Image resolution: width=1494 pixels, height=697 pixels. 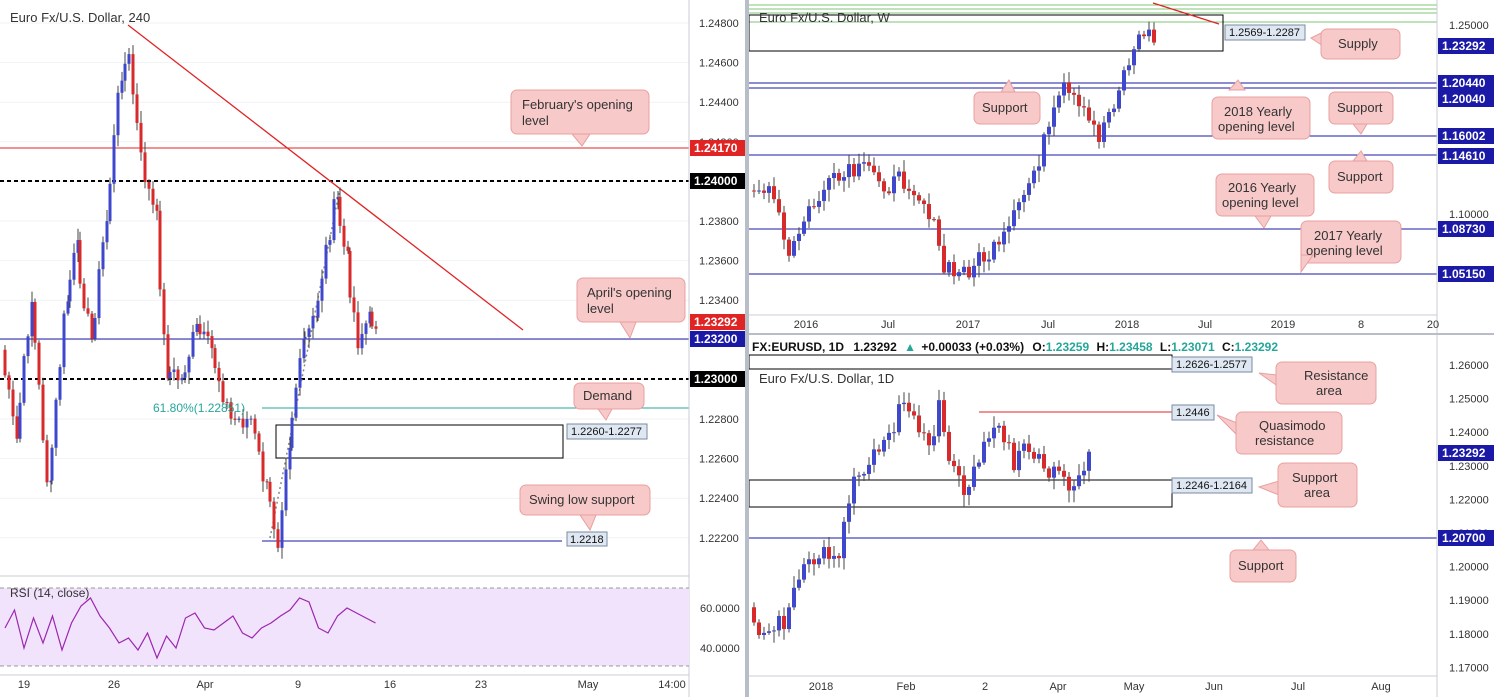 What do you see at coordinates (719, 420) in the screenshot?
I see `price-tick: 1.22800` at bounding box center [719, 420].